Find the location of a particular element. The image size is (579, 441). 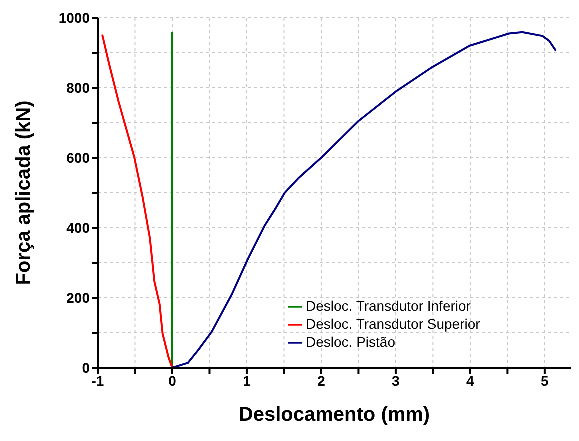

y-tick-label: 400 is located at coordinates (78, 228).